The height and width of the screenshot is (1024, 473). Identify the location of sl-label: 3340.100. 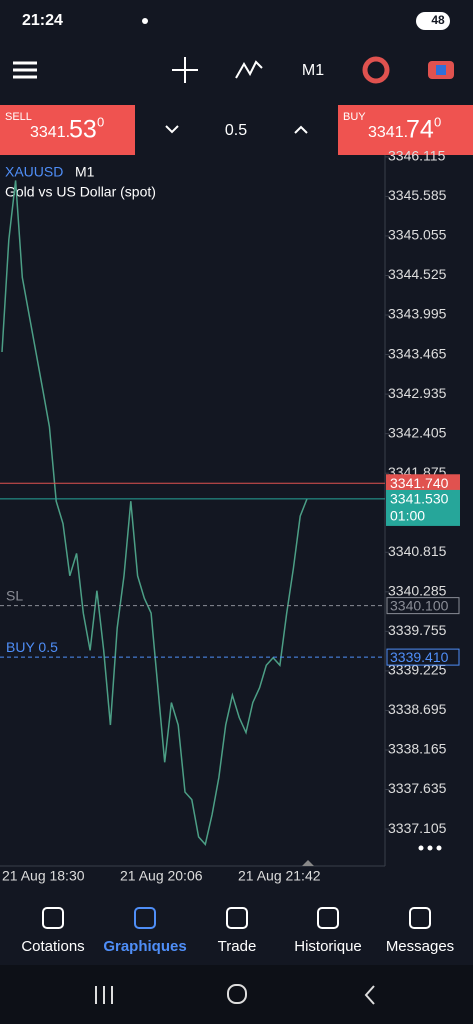
(419, 605).